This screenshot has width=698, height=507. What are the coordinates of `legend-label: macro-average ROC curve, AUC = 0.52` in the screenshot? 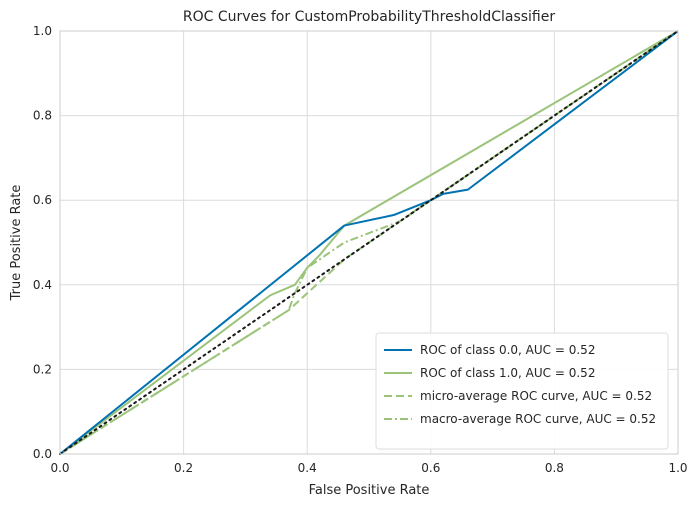 It's located at (538, 419).